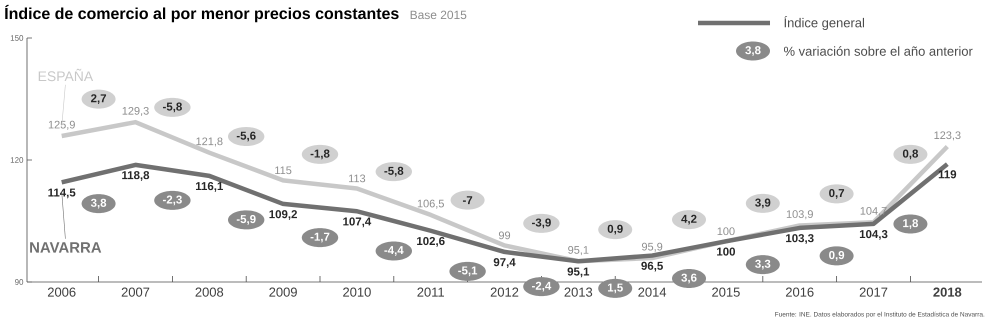  I want to click on x-tick-label: 2016, so click(800, 292).